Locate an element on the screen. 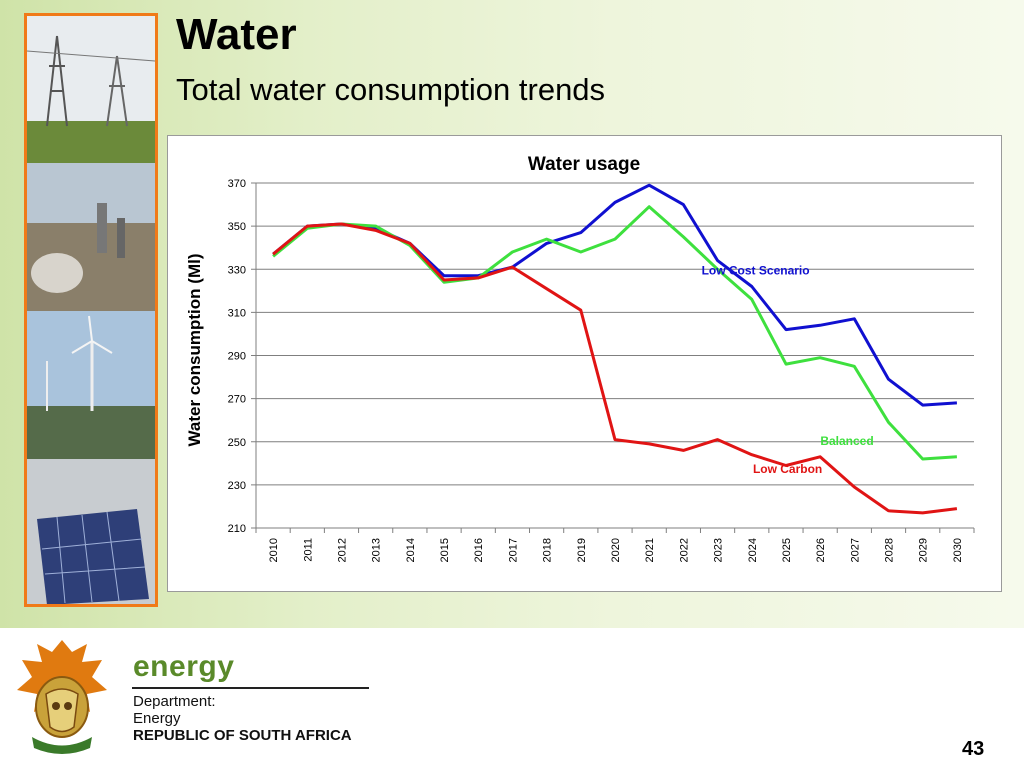 The width and height of the screenshot is (1024, 768). x-tick-label: 2021 is located at coordinates (650, 550).